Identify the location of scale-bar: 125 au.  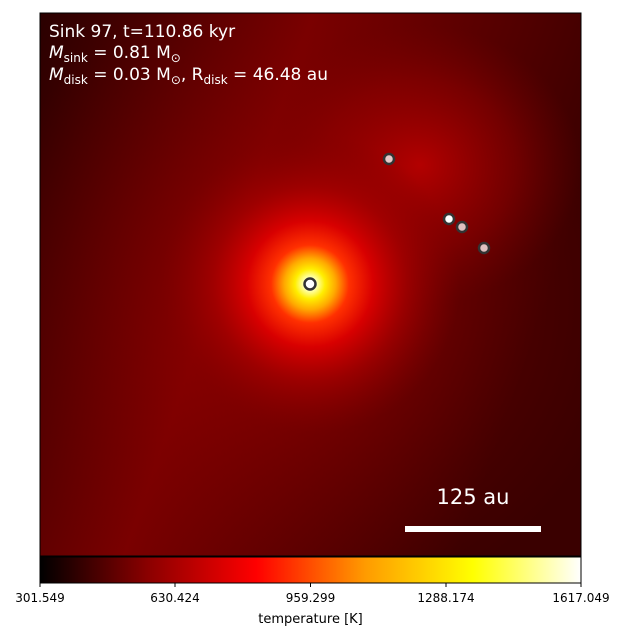
(473, 508).